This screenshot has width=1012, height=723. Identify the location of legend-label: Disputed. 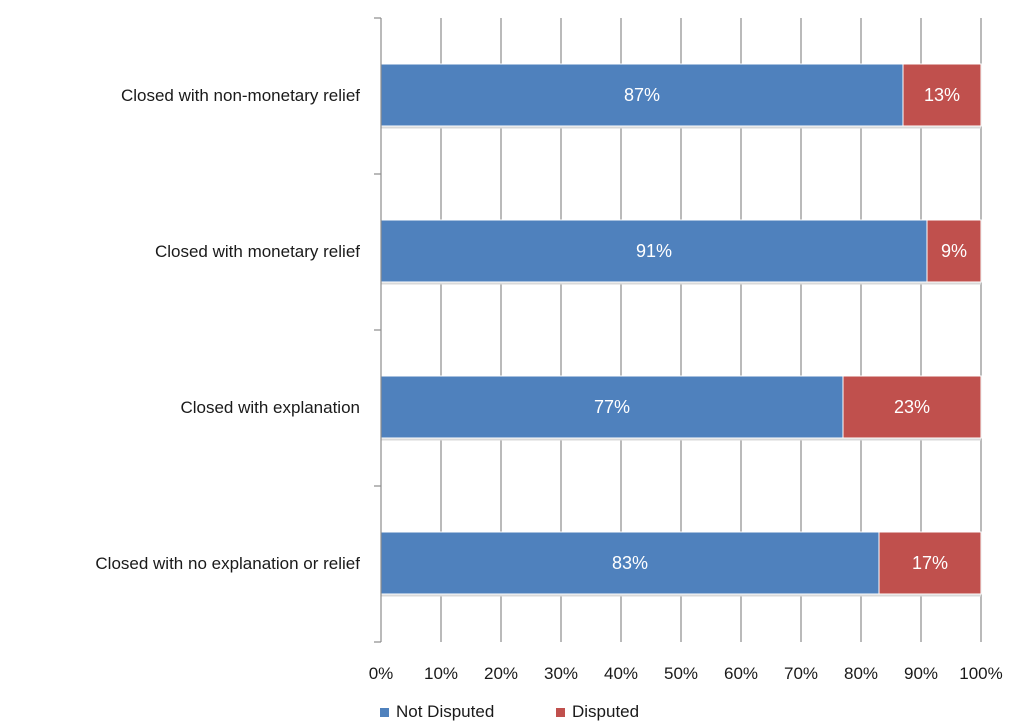
(605, 711).